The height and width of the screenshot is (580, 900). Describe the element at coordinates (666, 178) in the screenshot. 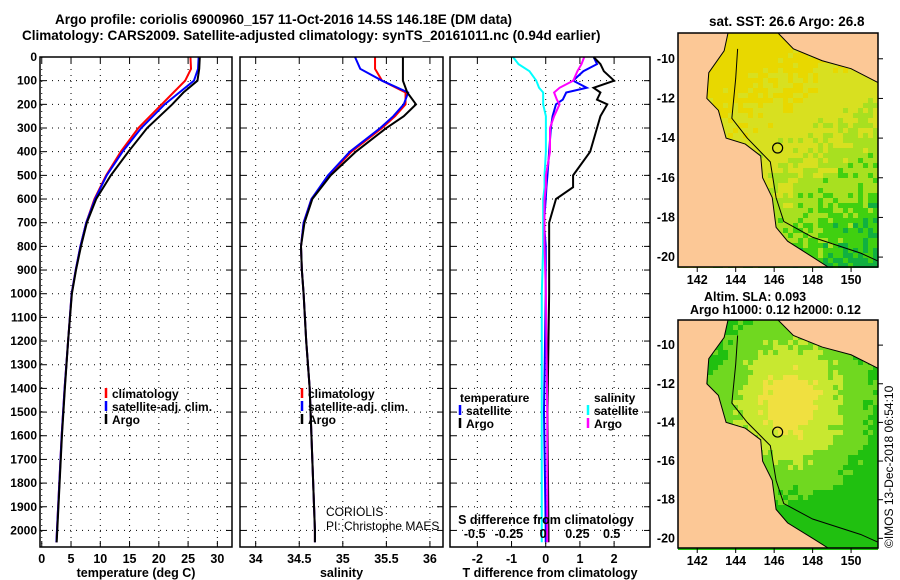

I see `lat-tick-label: -16` at that location.